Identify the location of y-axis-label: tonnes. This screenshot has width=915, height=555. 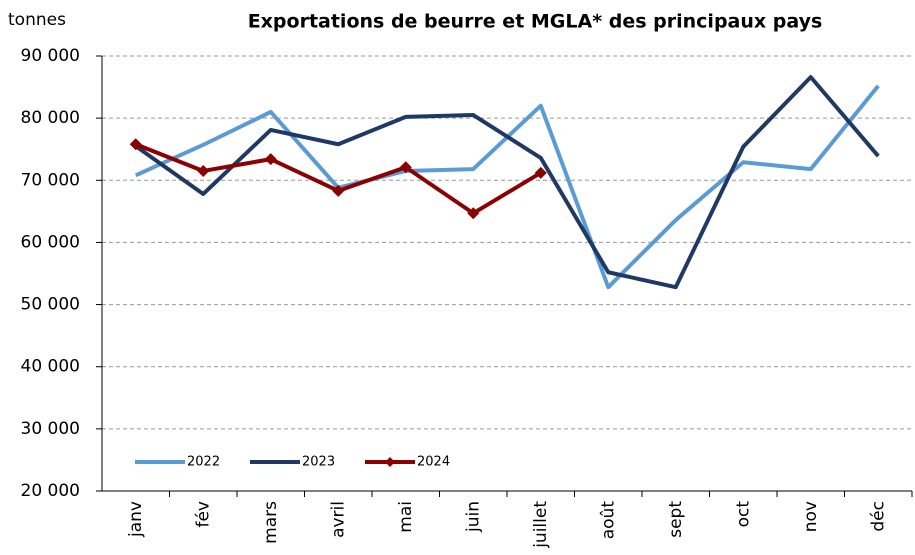
(37, 20).